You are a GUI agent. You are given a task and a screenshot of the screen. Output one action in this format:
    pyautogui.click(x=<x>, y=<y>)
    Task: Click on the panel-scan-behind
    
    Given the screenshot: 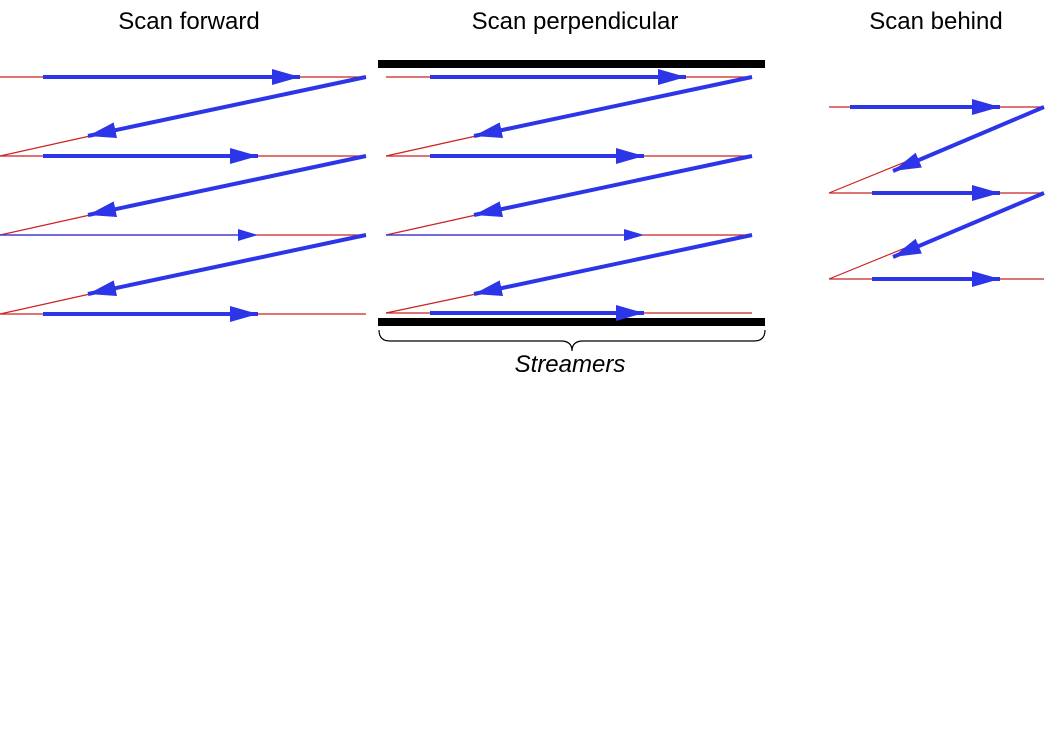 What is the action you would take?
    pyautogui.click(x=936, y=193)
    